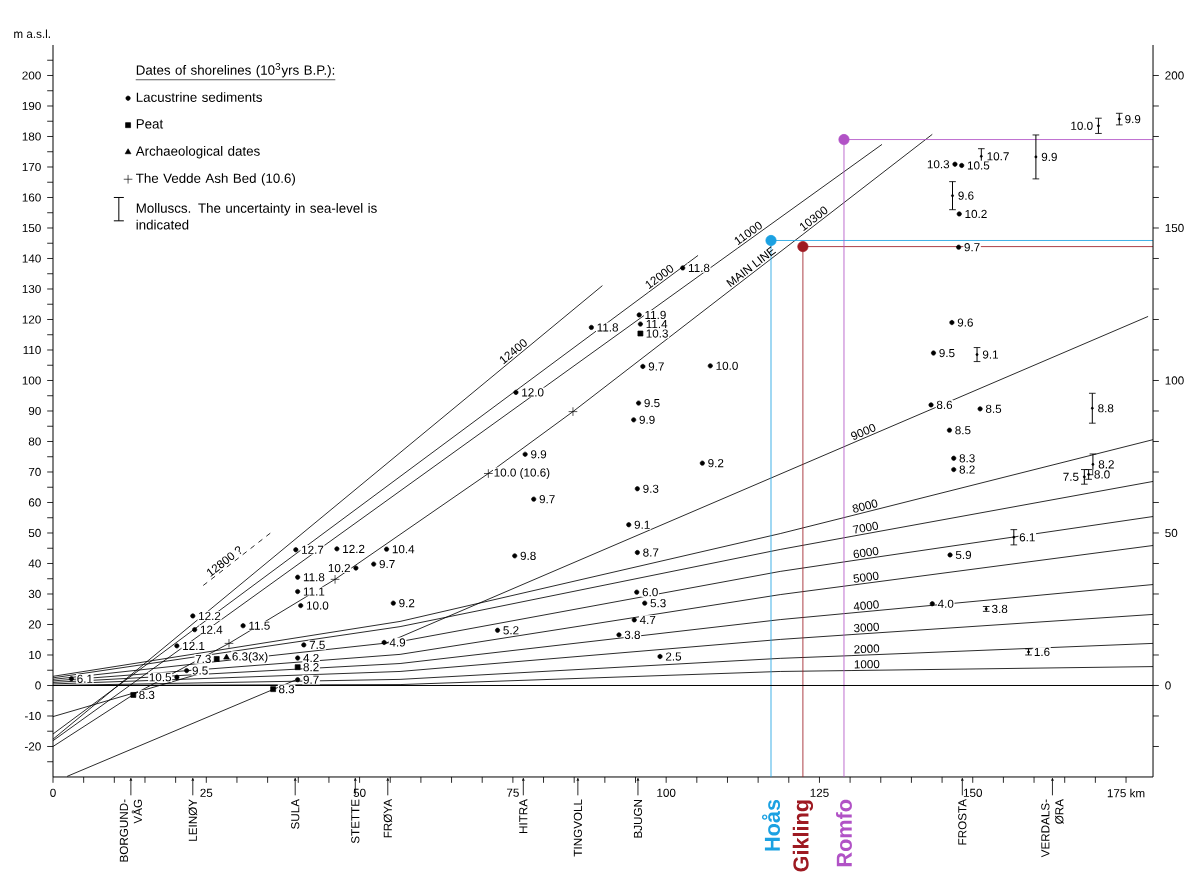 This screenshot has height=886, width=1199. What do you see at coordinates (973, 792) in the screenshot?
I see `x-tick-label: 150` at bounding box center [973, 792].